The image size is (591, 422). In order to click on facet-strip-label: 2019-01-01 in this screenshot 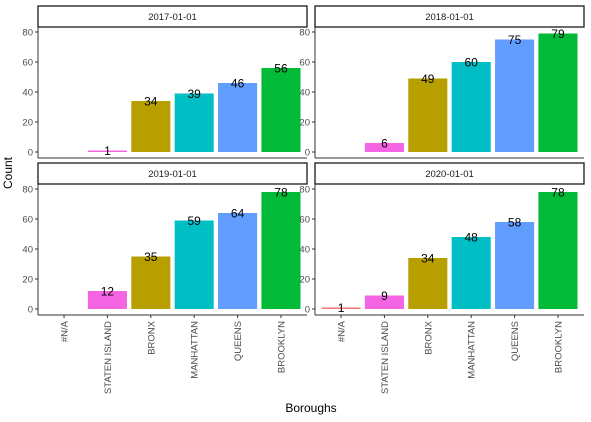, I will do `click(172, 174)`.